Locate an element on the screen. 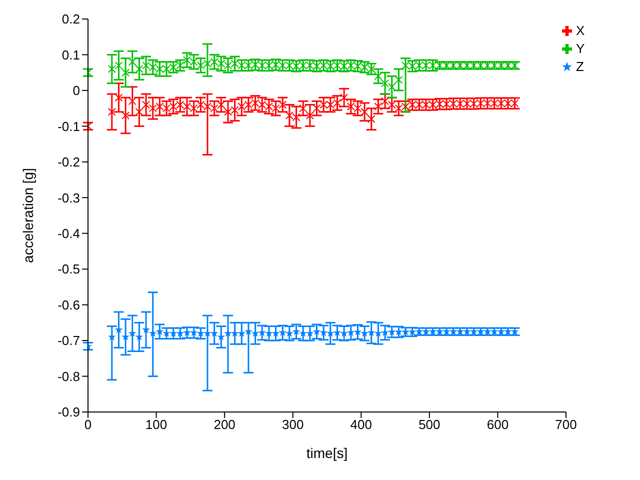  y-tick-label: -0.7 is located at coordinates (69, 340).